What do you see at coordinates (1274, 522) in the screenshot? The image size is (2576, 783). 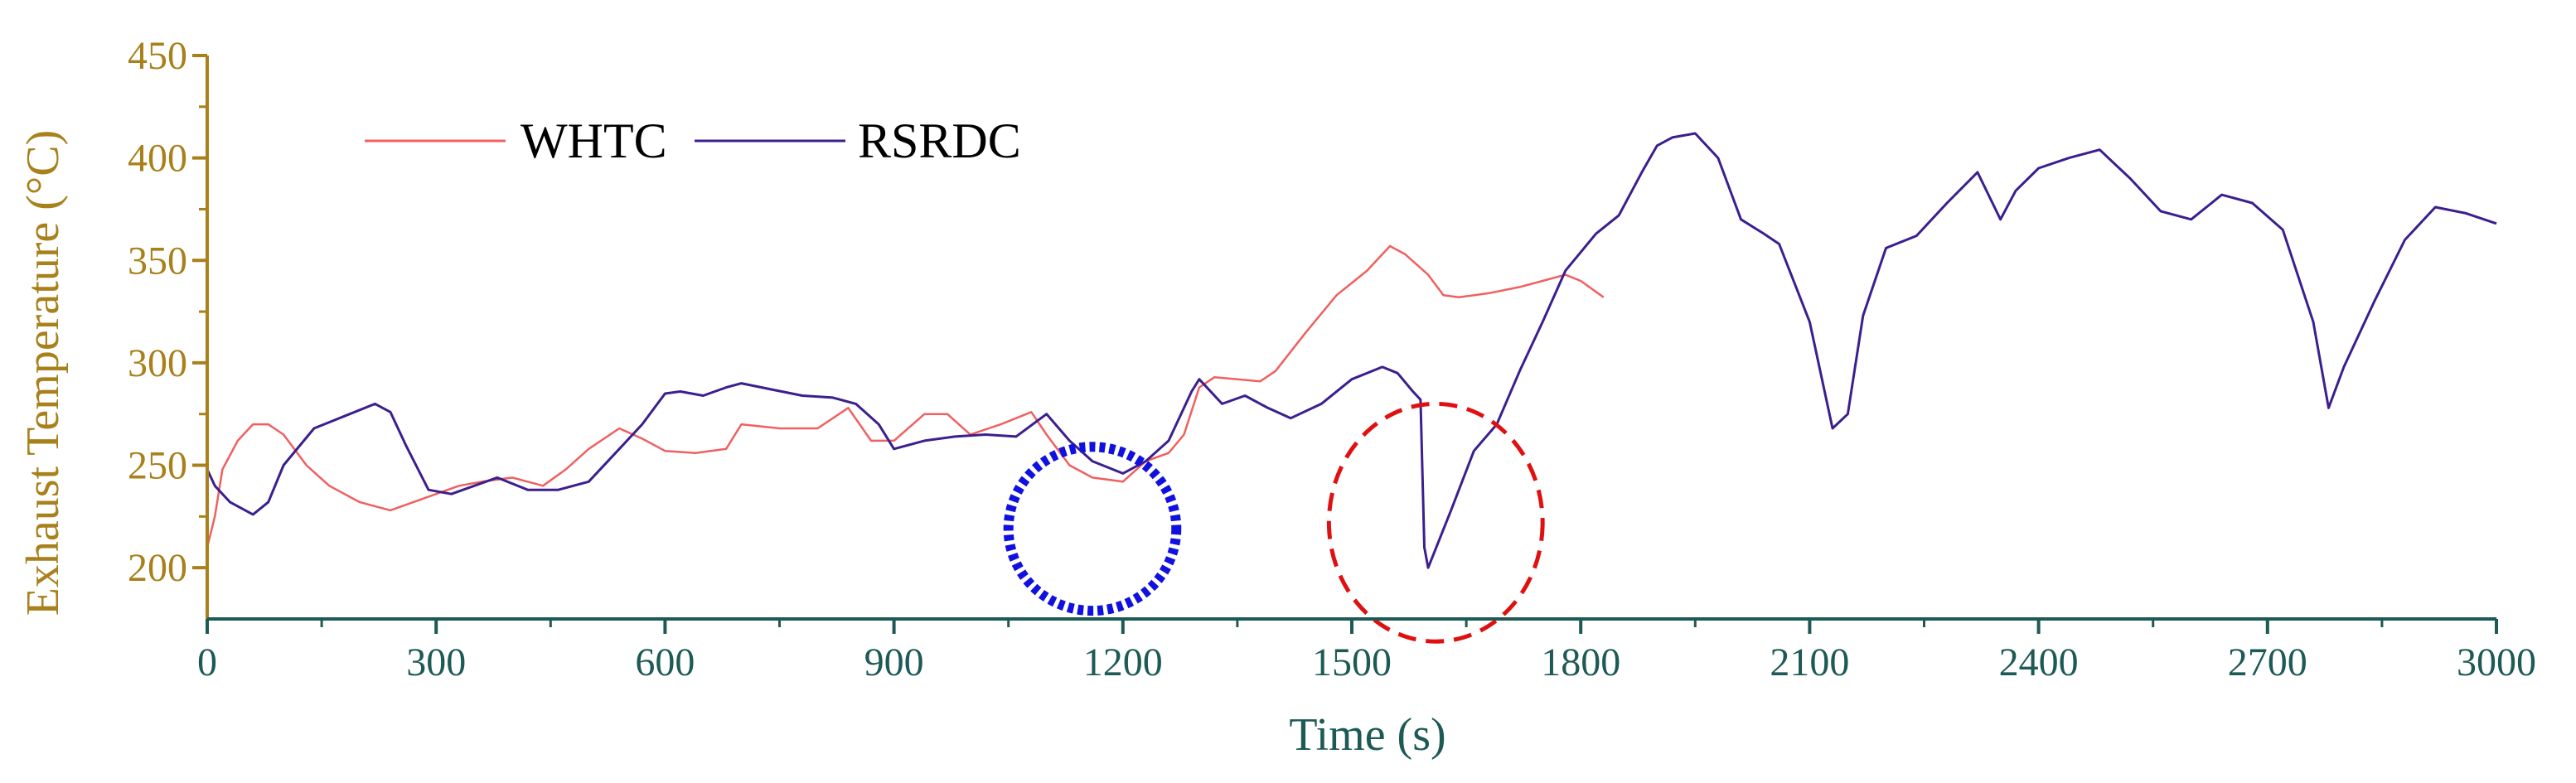 I see `annotations` at bounding box center [1274, 522].